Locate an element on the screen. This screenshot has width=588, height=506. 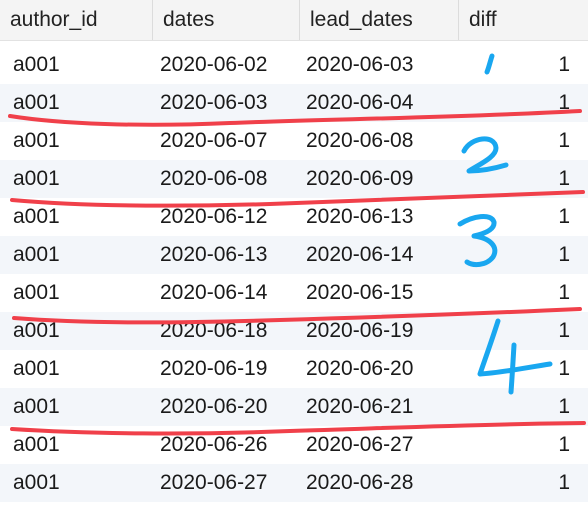
cell-dates: 2020-06-02 is located at coordinates (214, 64).